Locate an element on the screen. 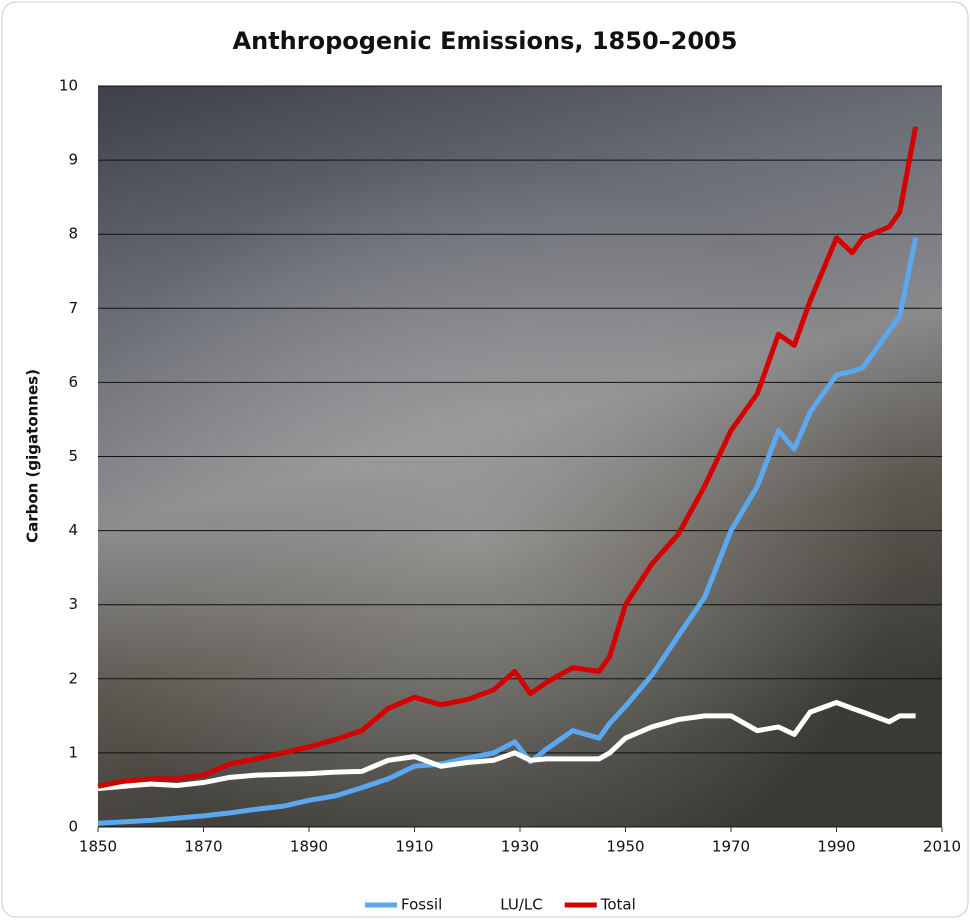 The image size is (970, 923). x-tick-label: 1870 is located at coordinates (203, 847).